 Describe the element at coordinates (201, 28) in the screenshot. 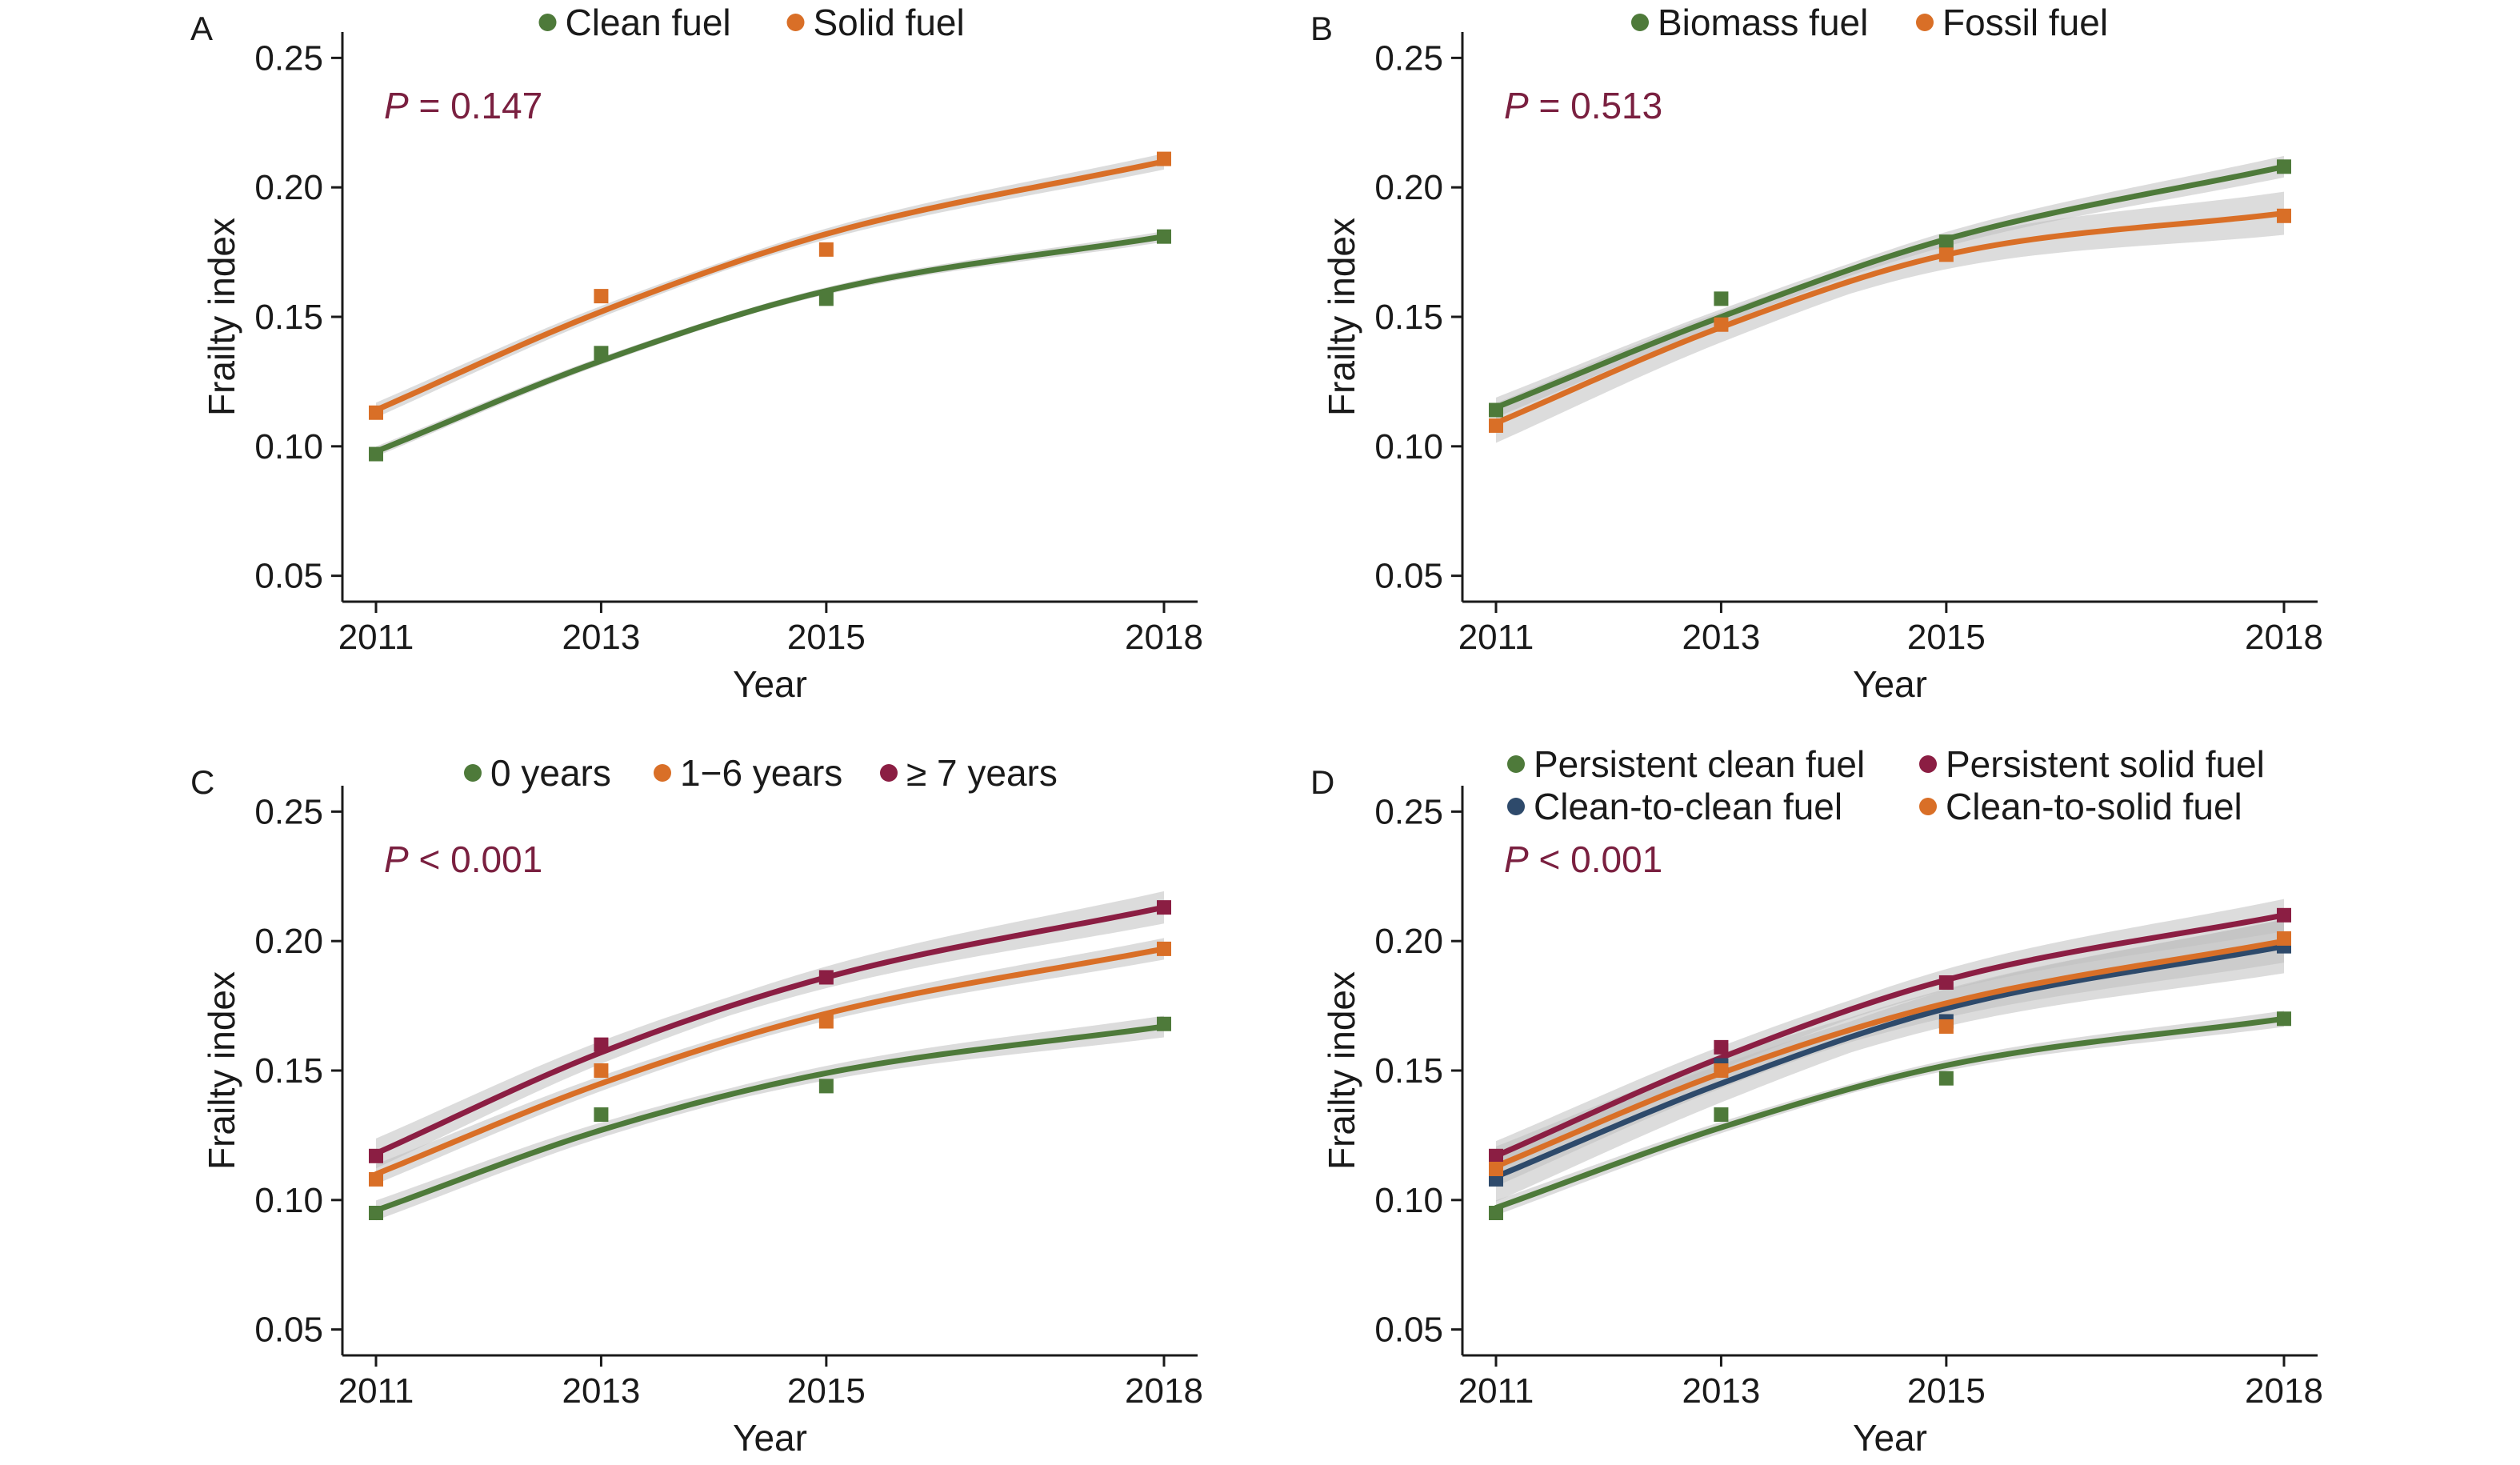

I see `panel-letter: A` at that location.